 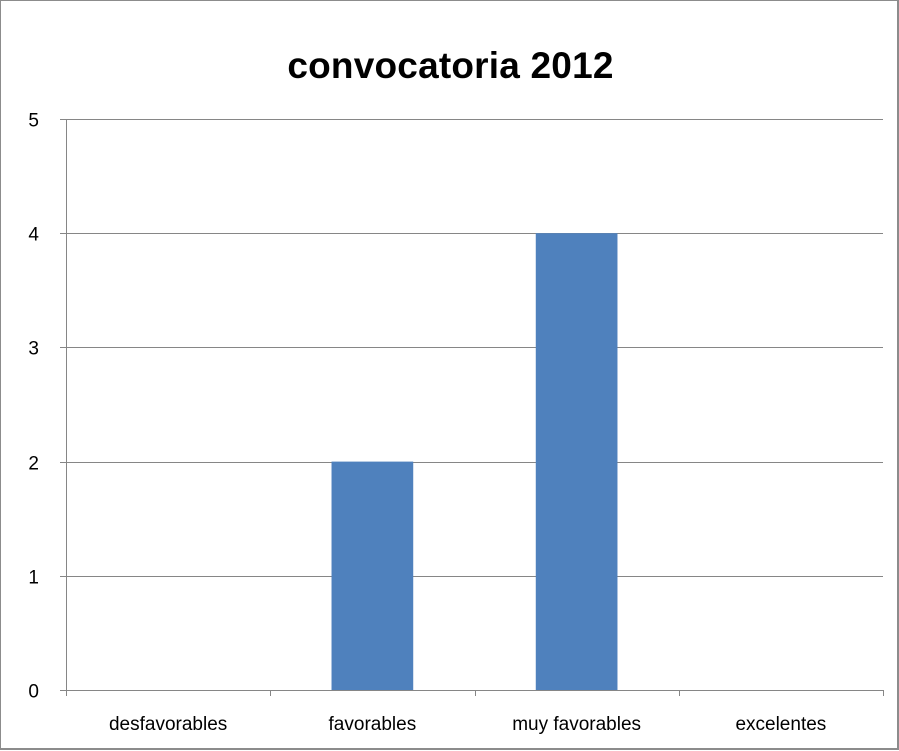 What do you see at coordinates (373, 724) in the screenshot?
I see `x-tick-label: favorables` at bounding box center [373, 724].